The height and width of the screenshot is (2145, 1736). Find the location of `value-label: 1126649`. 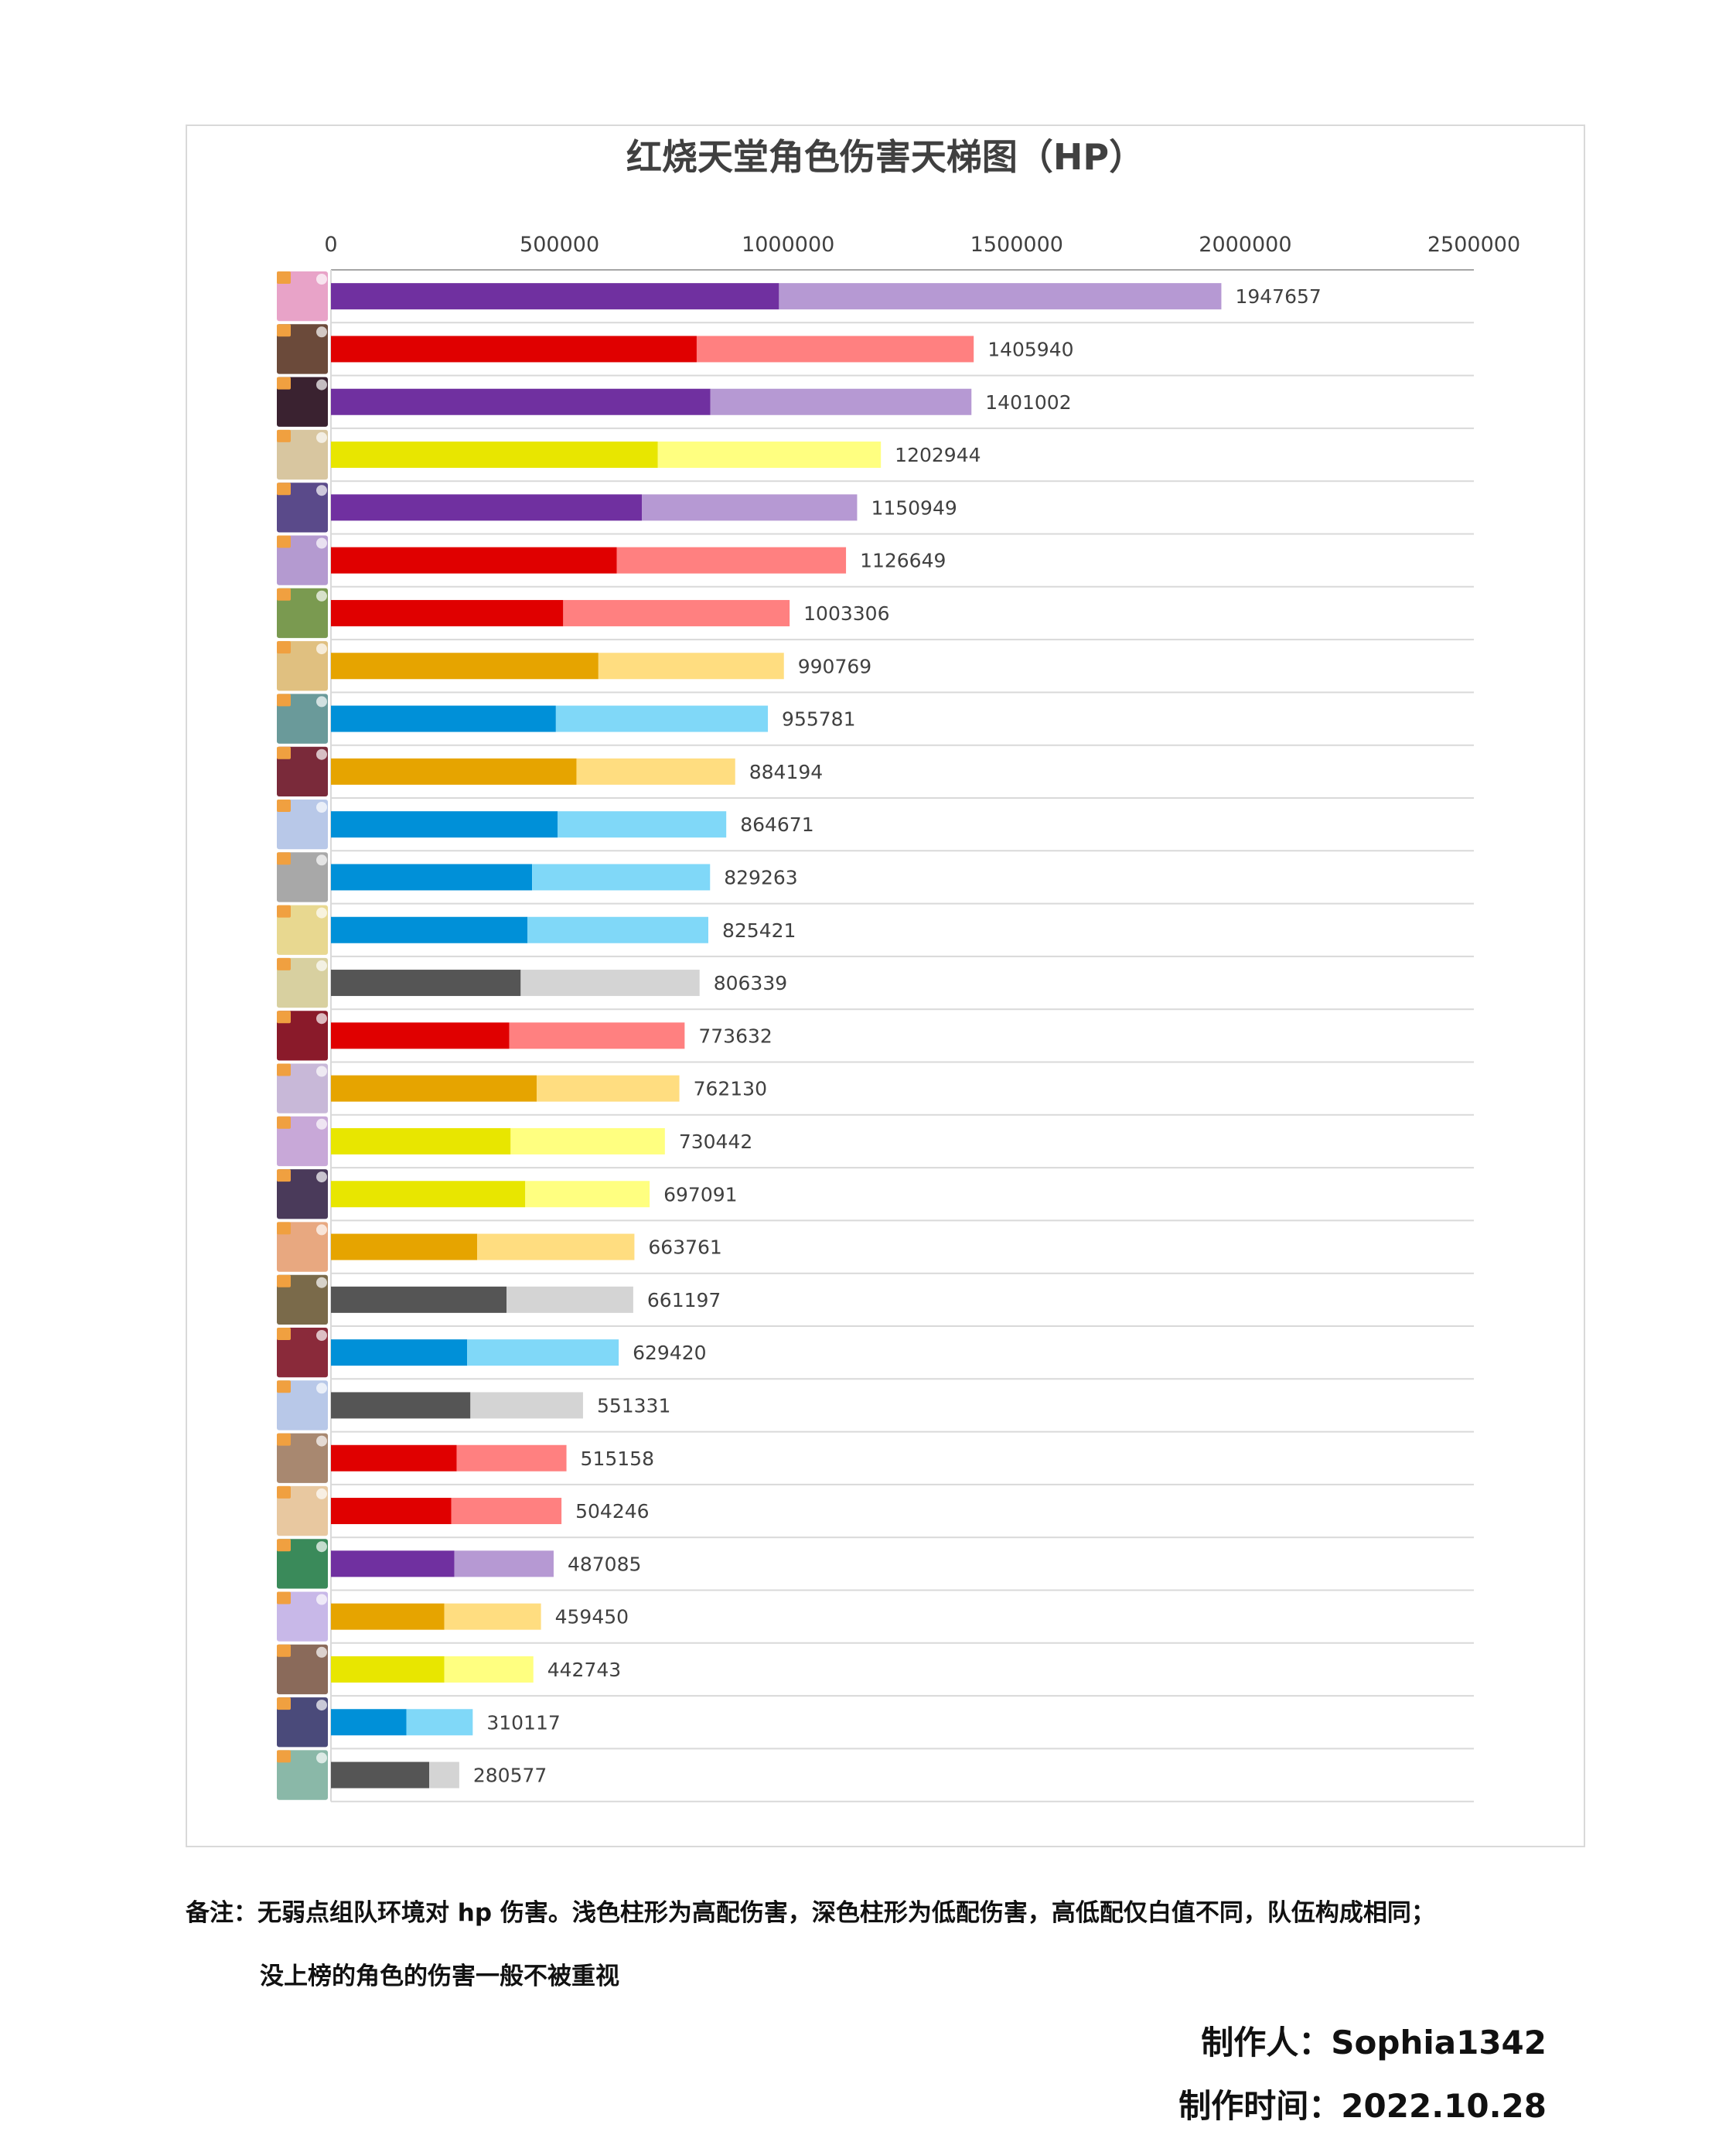

value-label: 1126649 is located at coordinates (903, 561).